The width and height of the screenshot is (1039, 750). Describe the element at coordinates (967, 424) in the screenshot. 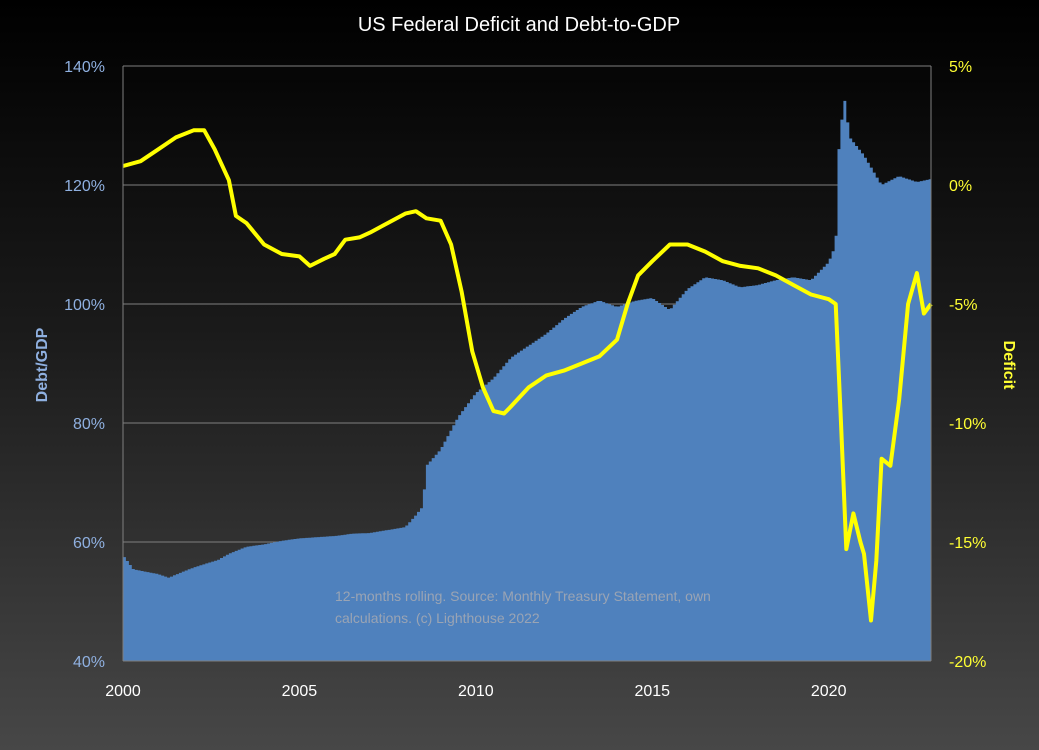

I see `y2-tick-label: -10%` at that location.